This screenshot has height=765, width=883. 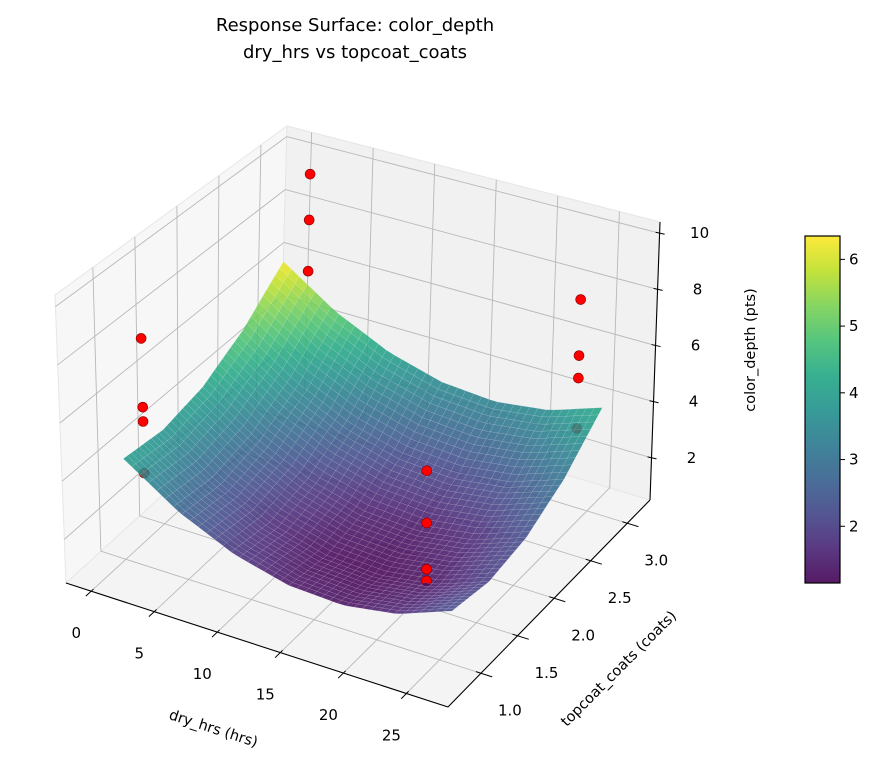 I want to click on y-tick-label: 2.0, so click(x=583, y=635).